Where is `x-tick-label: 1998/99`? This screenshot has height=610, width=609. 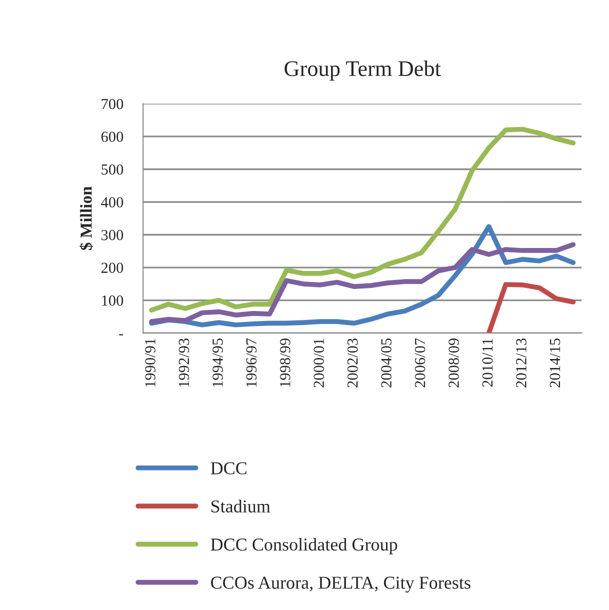
x-tick-label: 1998/99 is located at coordinates (285, 362).